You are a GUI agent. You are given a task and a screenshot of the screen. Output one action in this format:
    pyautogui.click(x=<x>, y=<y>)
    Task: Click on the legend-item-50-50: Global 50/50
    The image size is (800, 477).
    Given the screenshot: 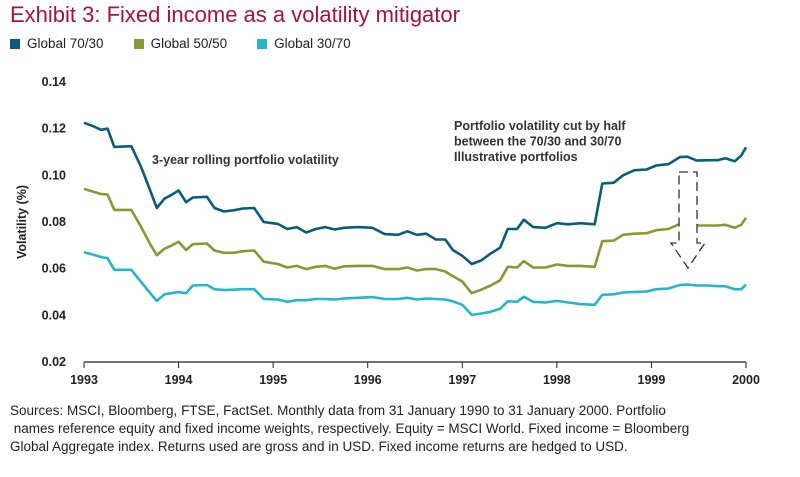 What is the action you would take?
    pyautogui.click(x=180, y=43)
    